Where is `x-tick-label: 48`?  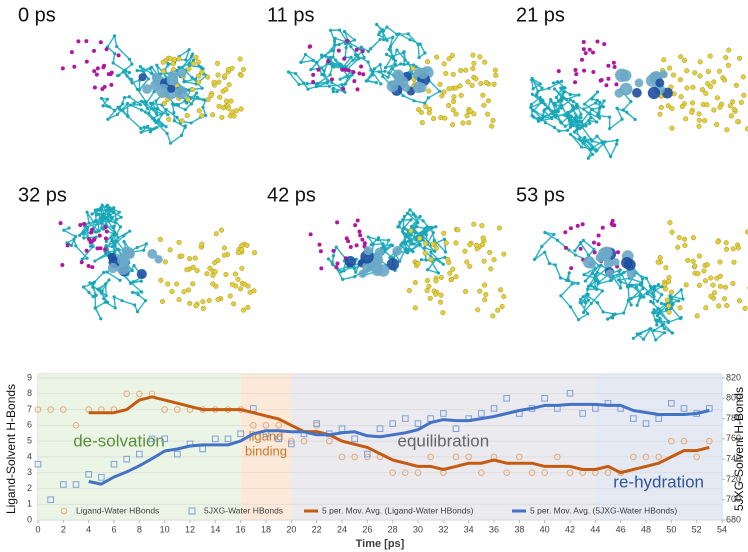 x-tick-label: 48 is located at coordinates (646, 529).